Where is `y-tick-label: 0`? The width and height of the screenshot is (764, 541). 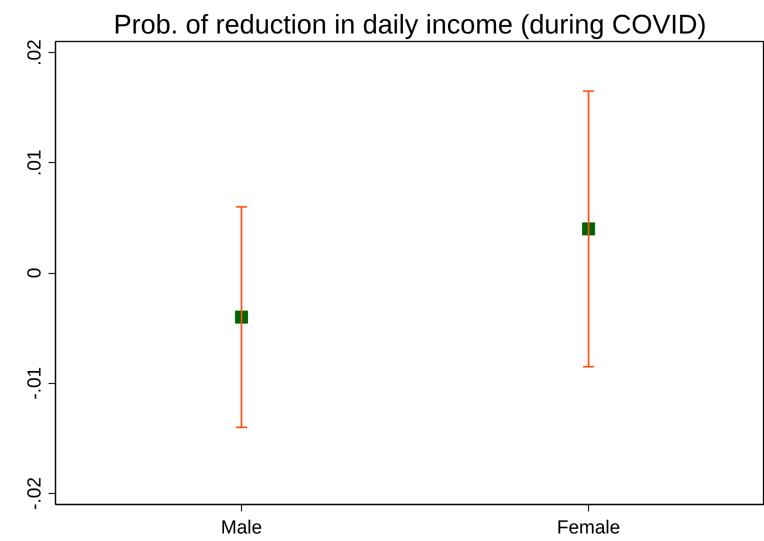
y-tick-label: 0 is located at coordinates (35, 273).